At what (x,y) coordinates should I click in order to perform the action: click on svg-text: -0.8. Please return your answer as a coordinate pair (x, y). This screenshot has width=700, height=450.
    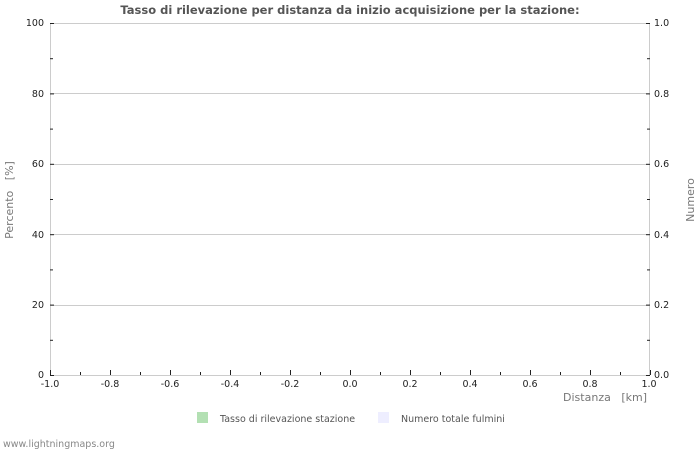
    Looking at the image, I should click on (110, 384).